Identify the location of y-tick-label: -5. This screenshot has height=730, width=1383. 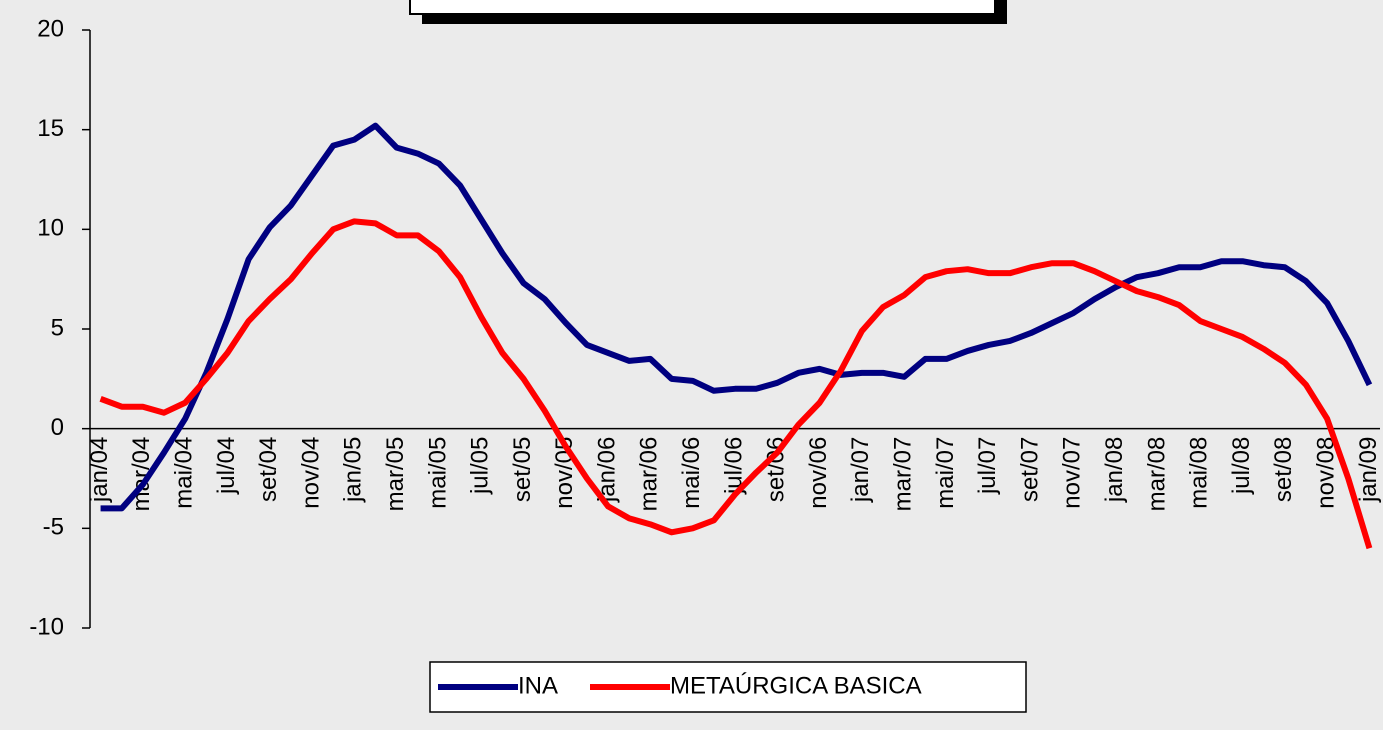
(53, 527).